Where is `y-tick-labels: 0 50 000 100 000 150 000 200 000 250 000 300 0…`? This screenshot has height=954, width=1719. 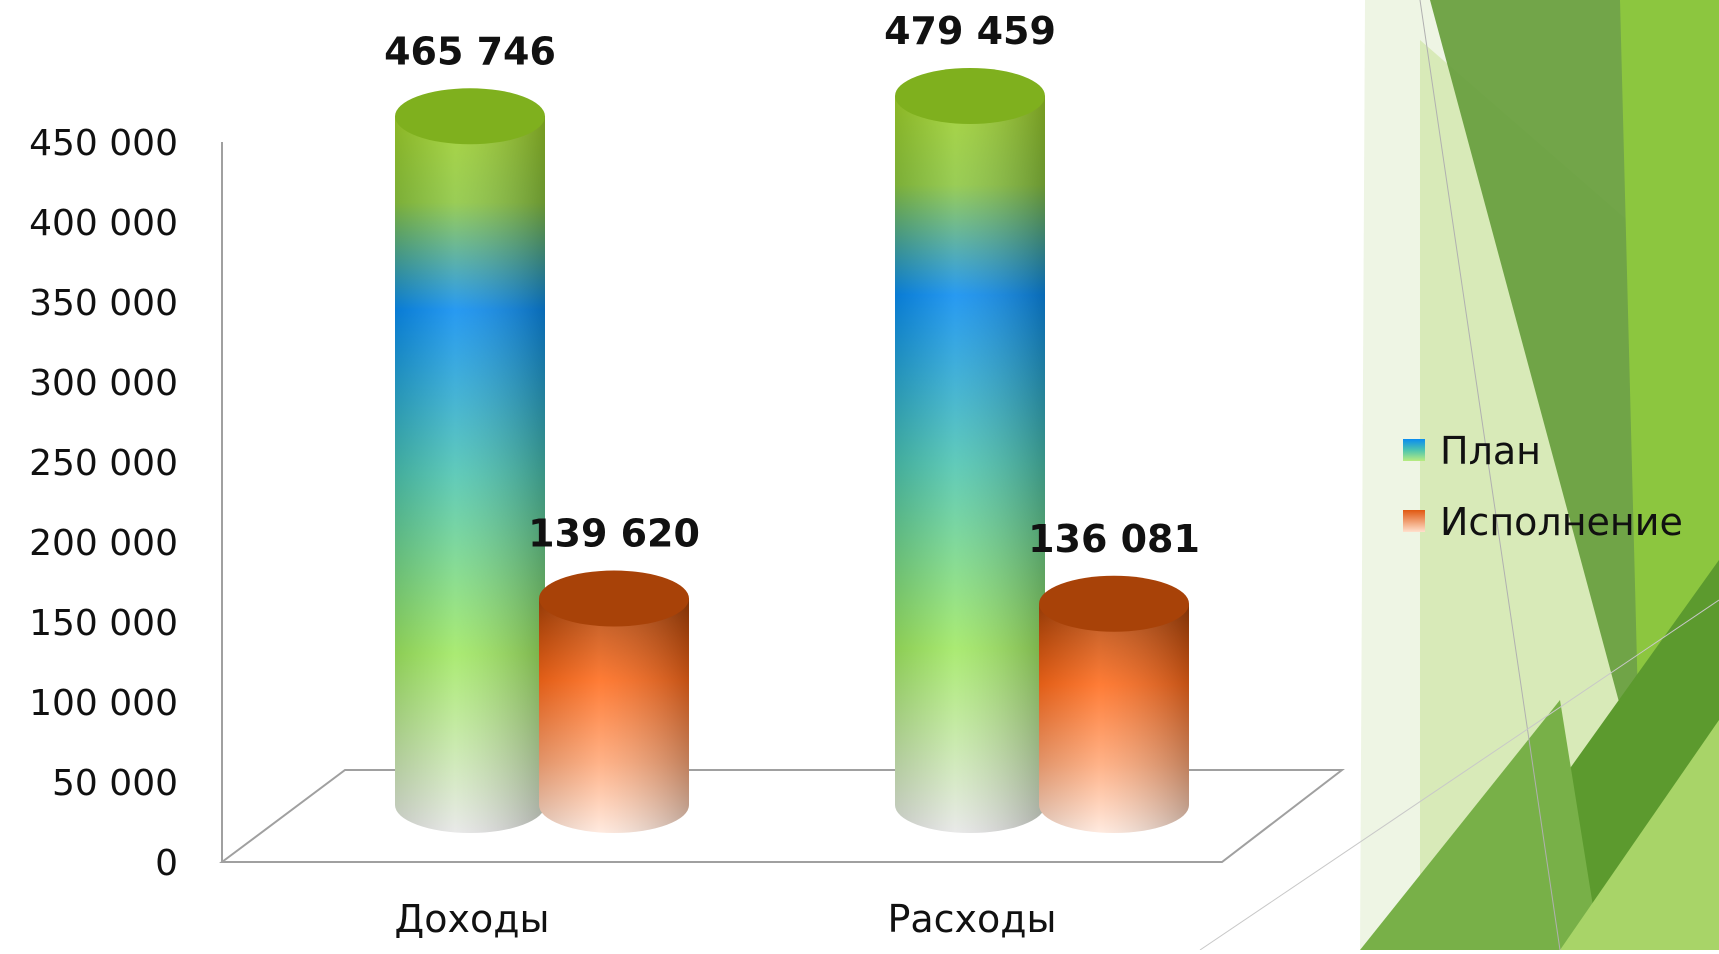 y-tick-labels: 0 50 000 100 000 150 000 200 000 250 000 300 0… is located at coordinates (103, 503).